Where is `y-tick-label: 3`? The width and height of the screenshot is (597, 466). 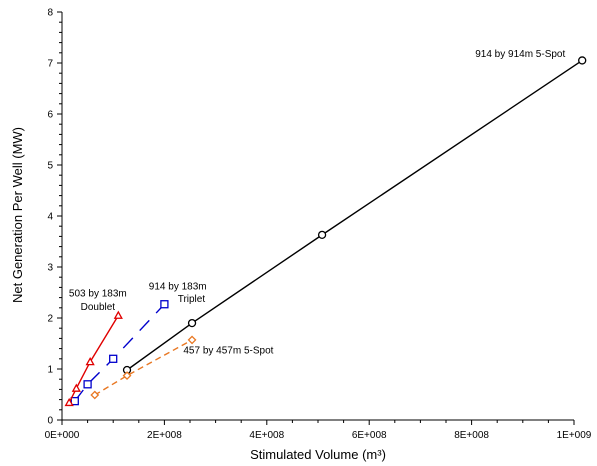
y-tick-label: 3 is located at coordinates (50, 268).